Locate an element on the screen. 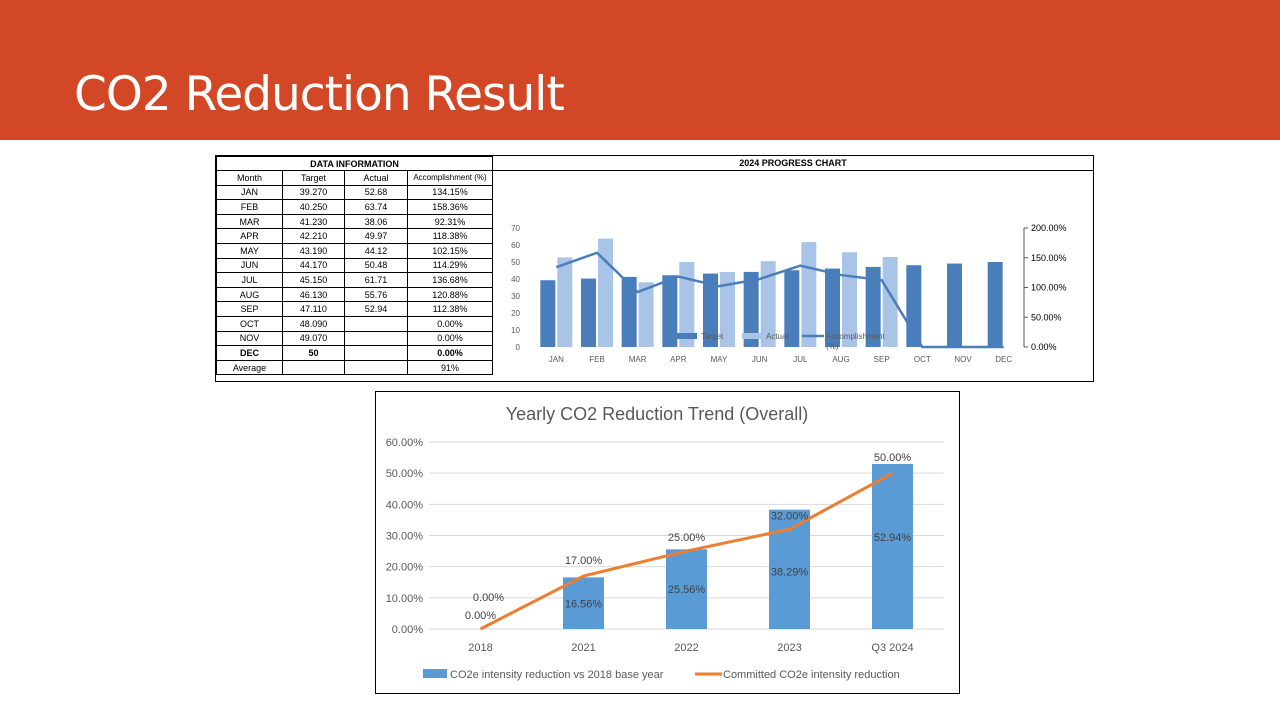 This screenshot has width=1280, height=720. y-tick-label: 40.00% is located at coordinates (405, 505).